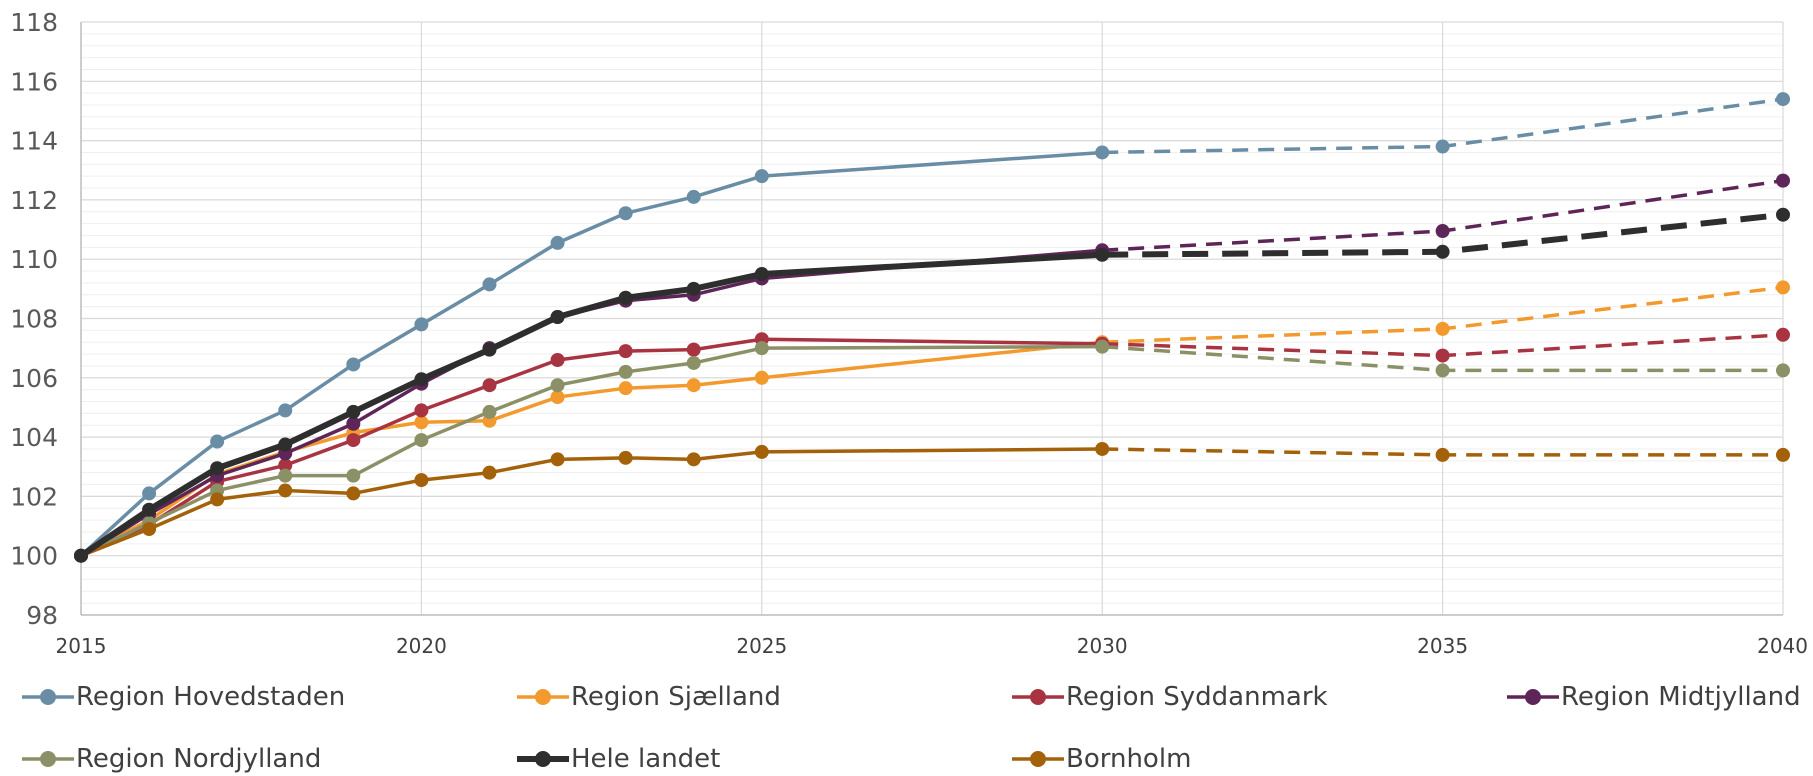  Describe the element at coordinates (1681, 697) in the screenshot. I see `legend-label: Region Midtjylland` at that location.